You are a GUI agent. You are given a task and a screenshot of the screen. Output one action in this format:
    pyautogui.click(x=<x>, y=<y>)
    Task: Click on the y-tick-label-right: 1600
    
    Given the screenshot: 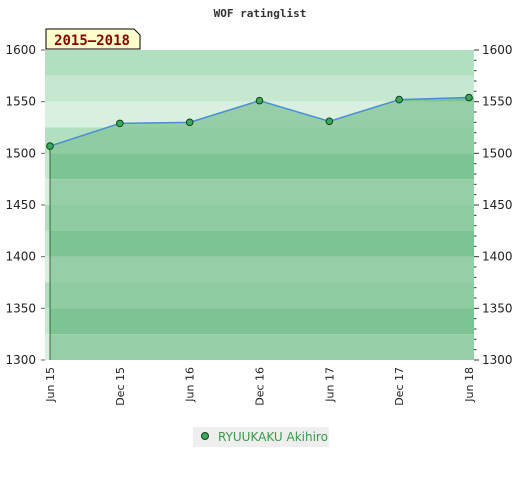 What is the action you would take?
    pyautogui.click(x=497, y=50)
    